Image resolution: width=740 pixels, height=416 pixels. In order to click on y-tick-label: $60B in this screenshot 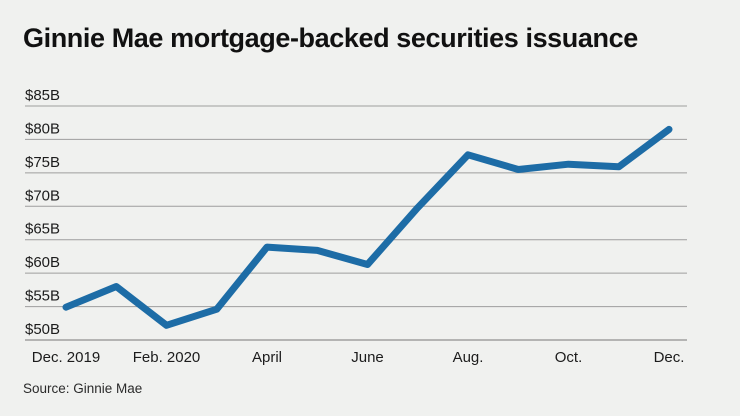, I will do `click(42, 262)`.